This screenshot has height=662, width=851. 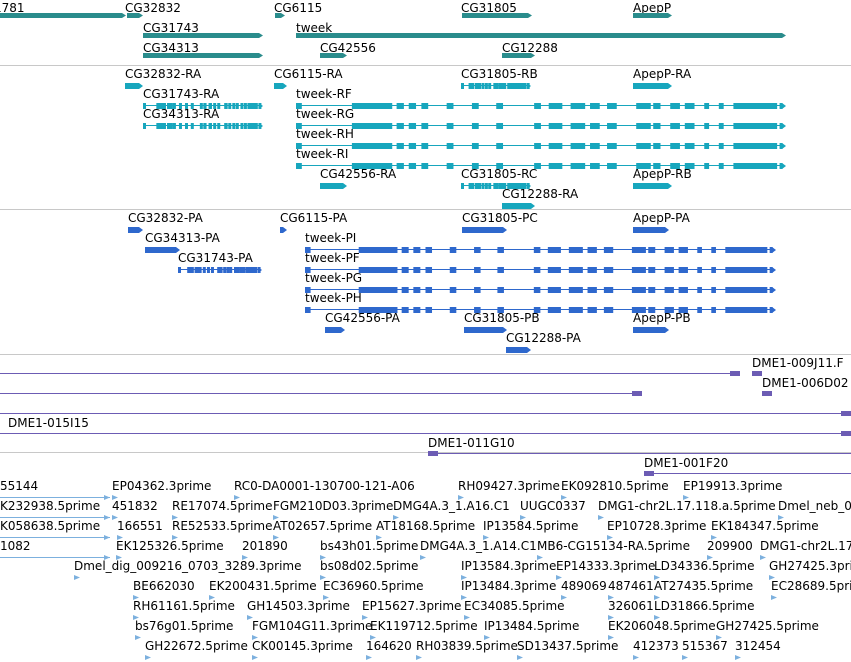 I want to click on ests-feature: EK092810.5prime, so click(x=615, y=489).